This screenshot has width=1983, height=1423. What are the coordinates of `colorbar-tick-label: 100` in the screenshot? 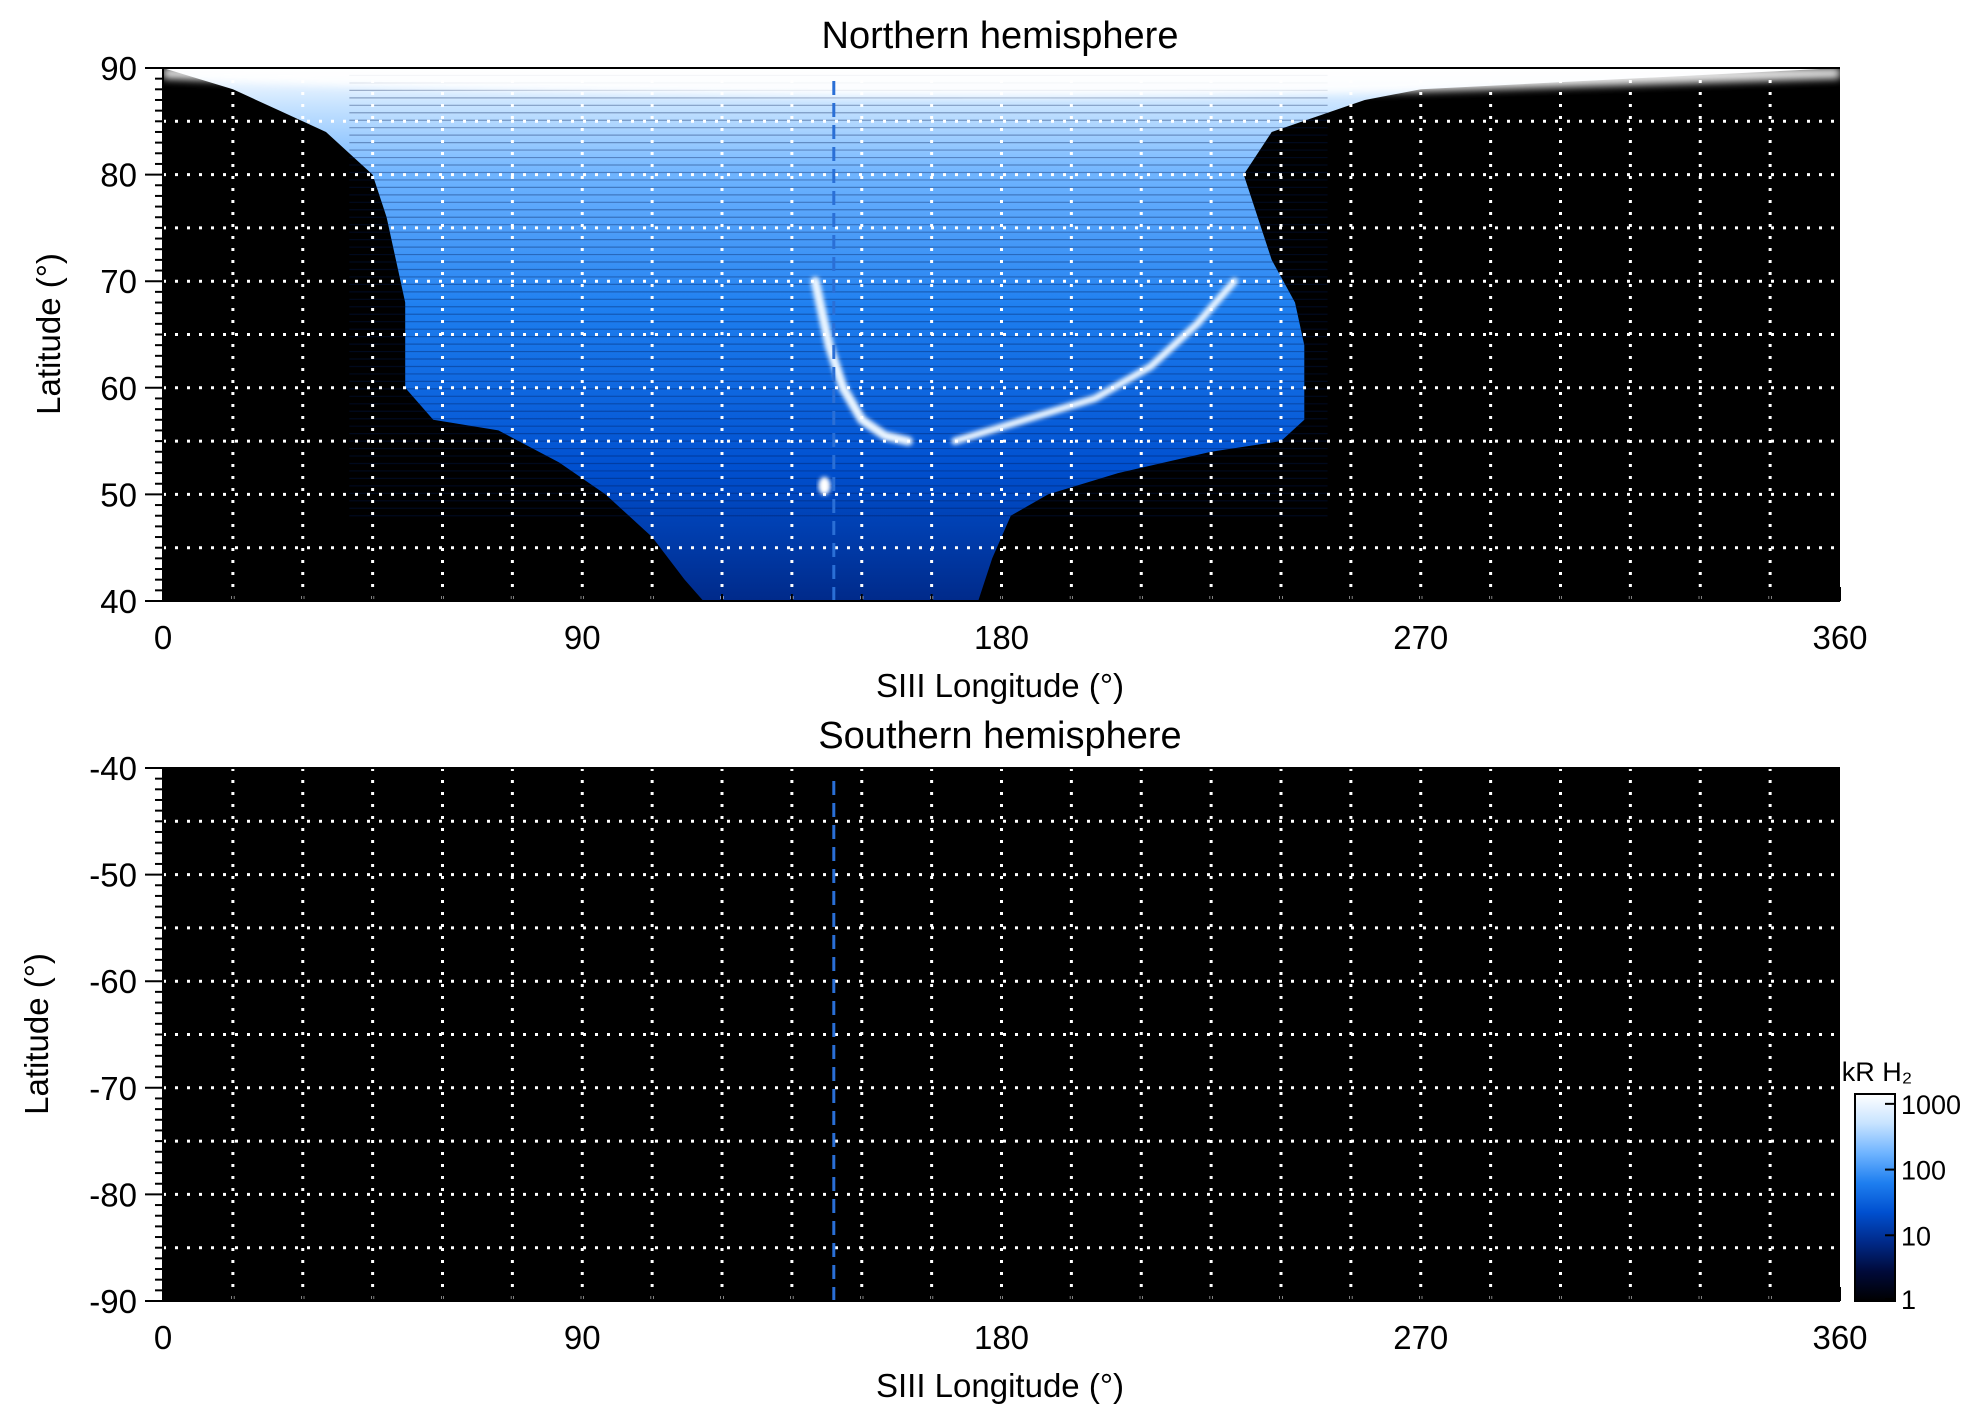 It's located at (1923, 1171).